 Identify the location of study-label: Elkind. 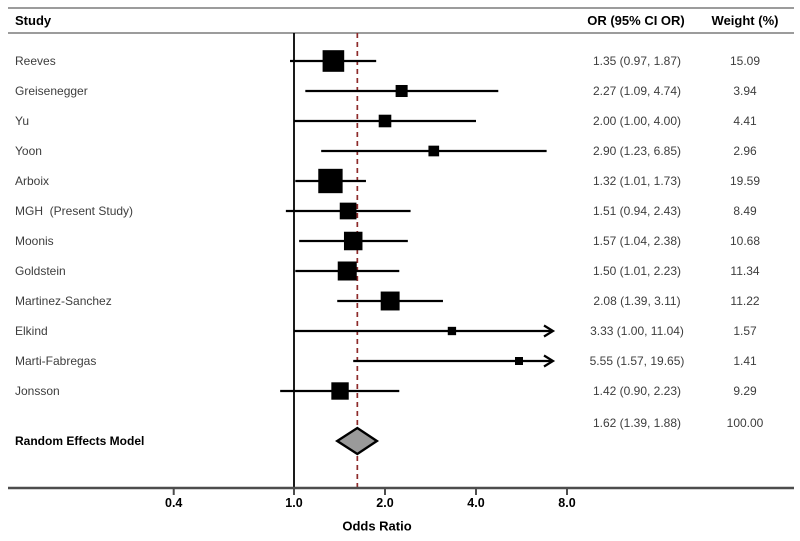
(31, 331).